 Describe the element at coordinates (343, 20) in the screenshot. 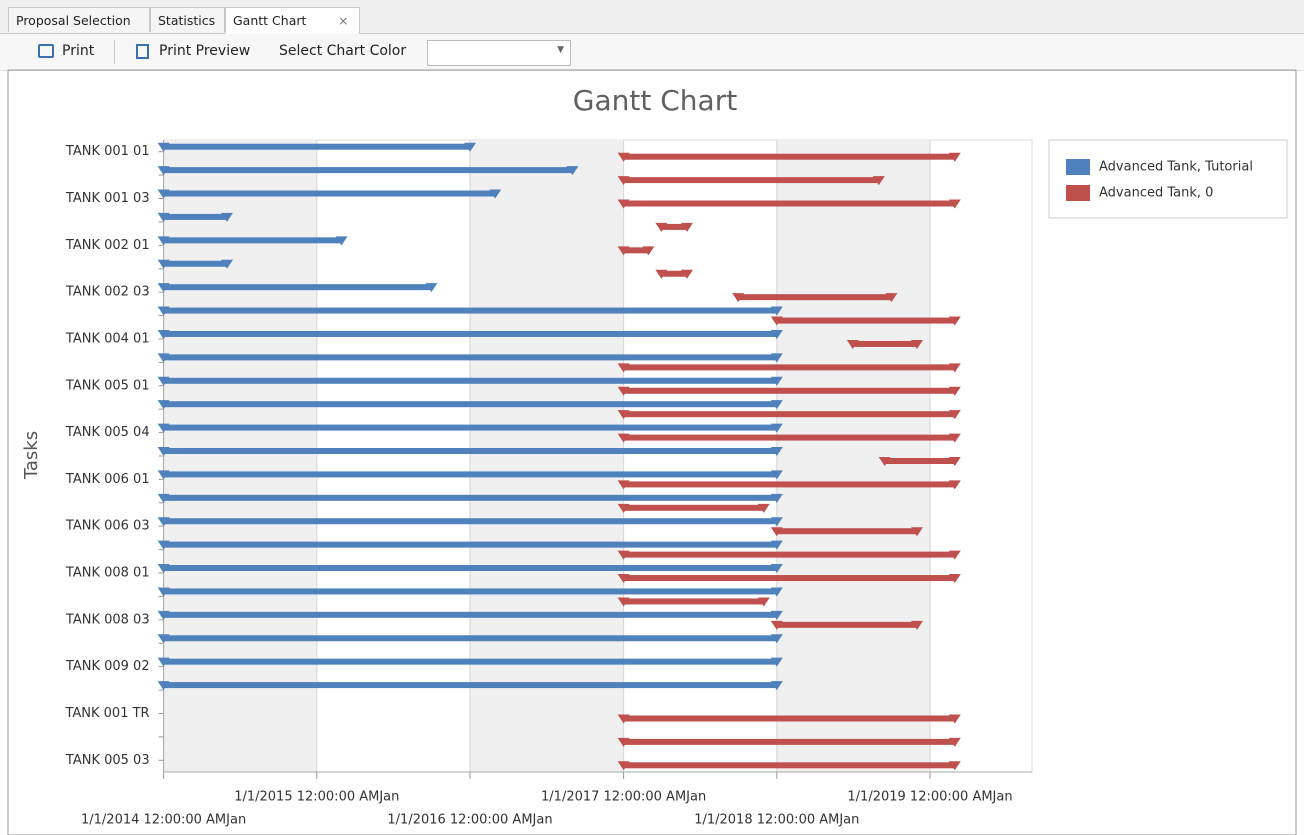

I see `close-icon: ×` at that location.